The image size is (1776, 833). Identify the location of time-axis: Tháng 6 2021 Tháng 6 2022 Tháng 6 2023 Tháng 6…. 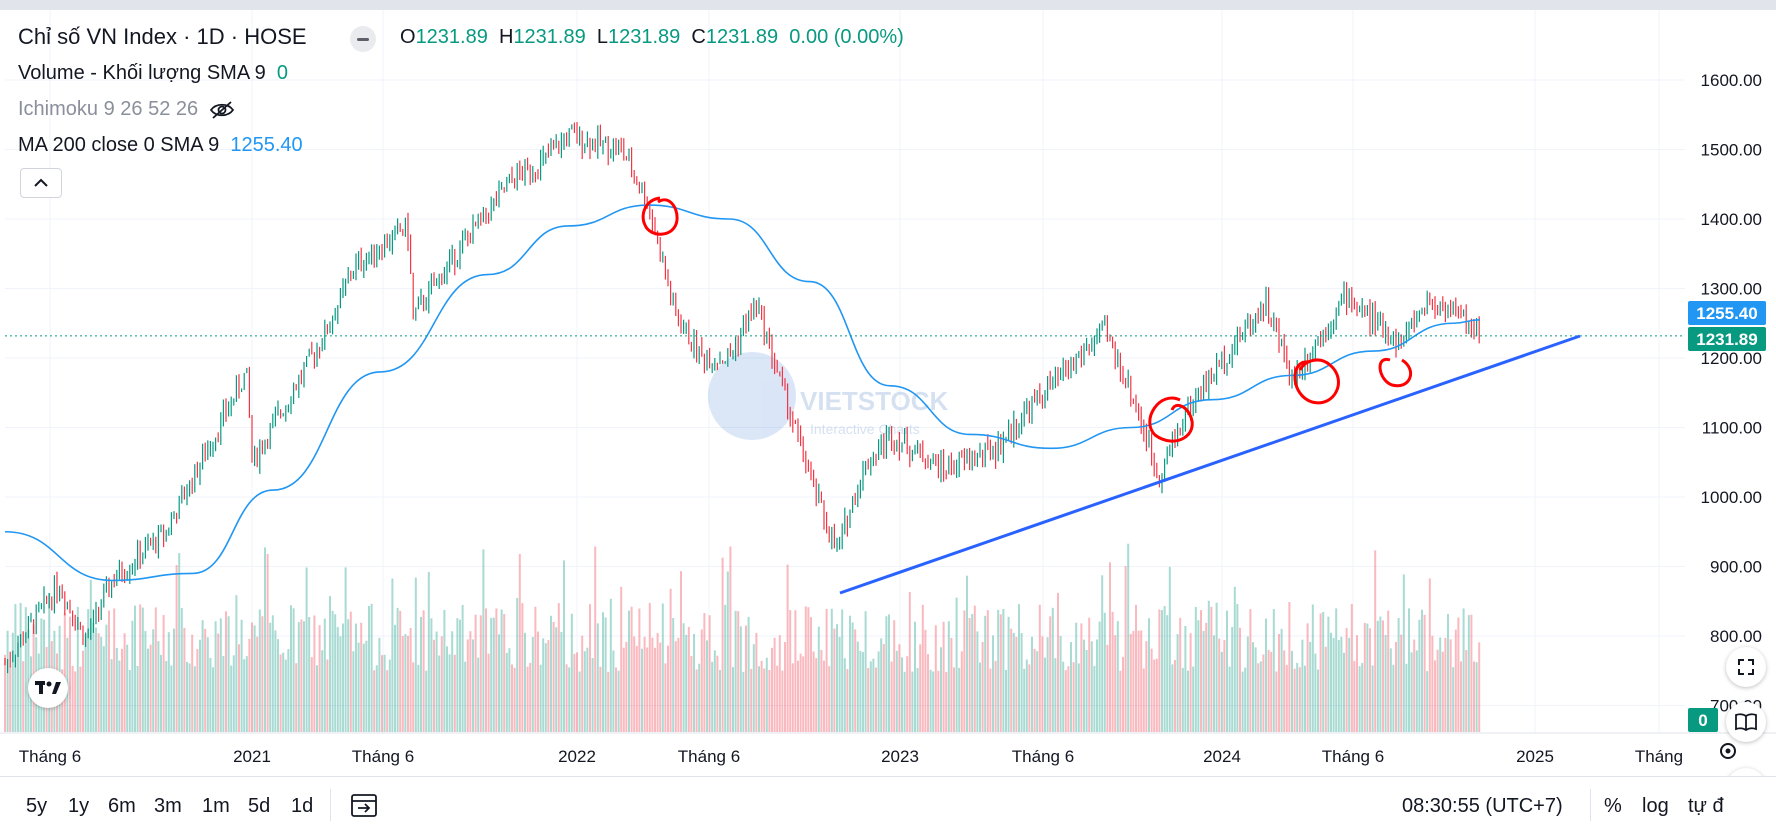
(851, 756).